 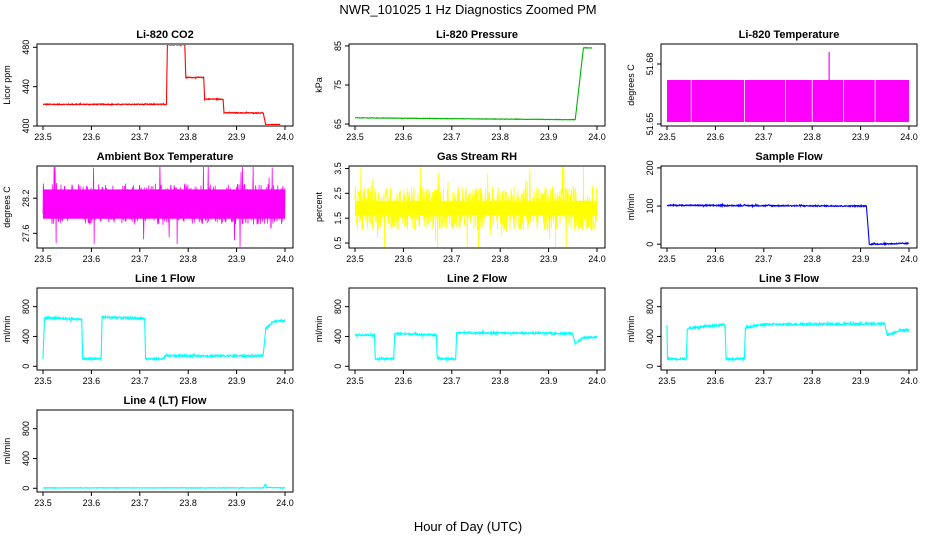 What do you see at coordinates (338, 218) in the screenshot?
I see `y-tick-label: 1.5` at bounding box center [338, 218].